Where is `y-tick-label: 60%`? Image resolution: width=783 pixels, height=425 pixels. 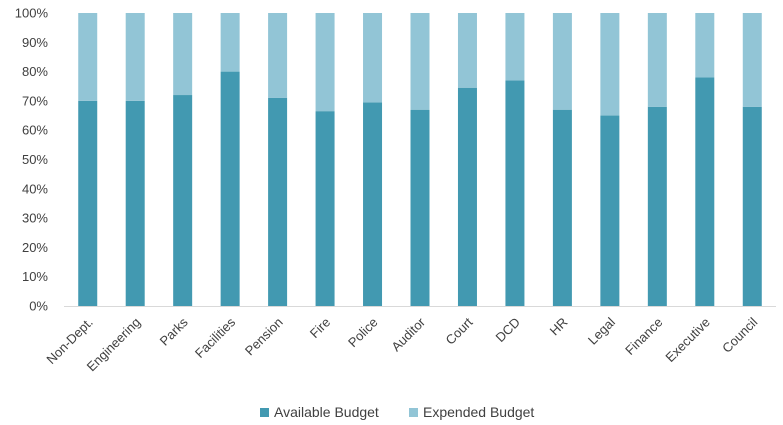 y-tick-label: 60% is located at coordinates (35, 130).